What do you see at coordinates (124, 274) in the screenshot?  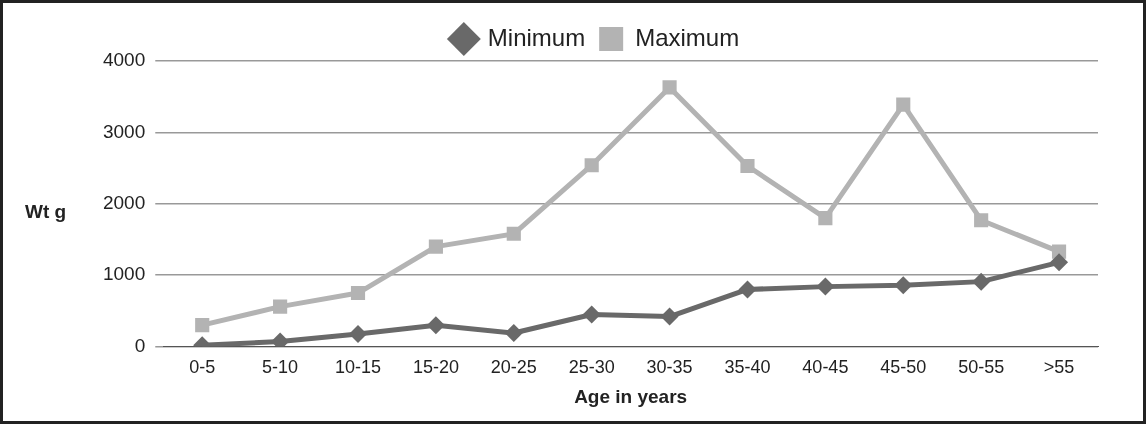 I see `y-tick-label: 1000` at bounding box center [124, 274].